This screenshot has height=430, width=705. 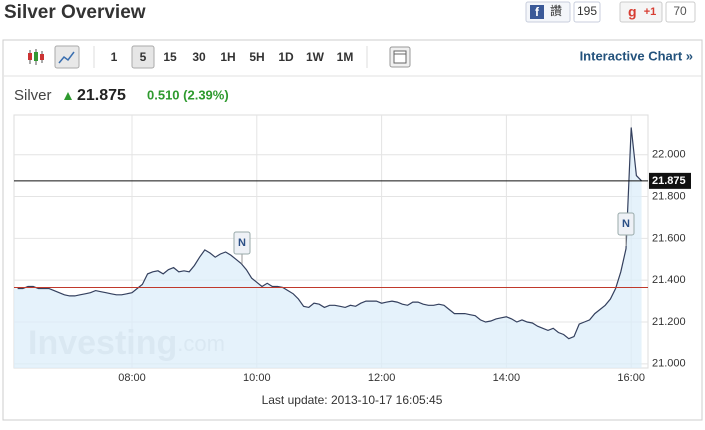 I want to click on y-tick-label: 22.000, so click(x=669, y=155).